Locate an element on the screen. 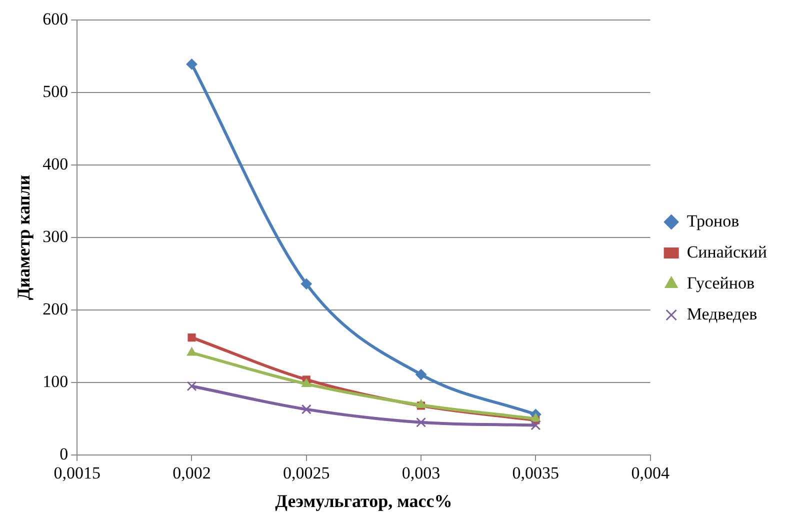 The image size is (787, 527). y-tick-label: 300 is located at coordinates (55, 236).